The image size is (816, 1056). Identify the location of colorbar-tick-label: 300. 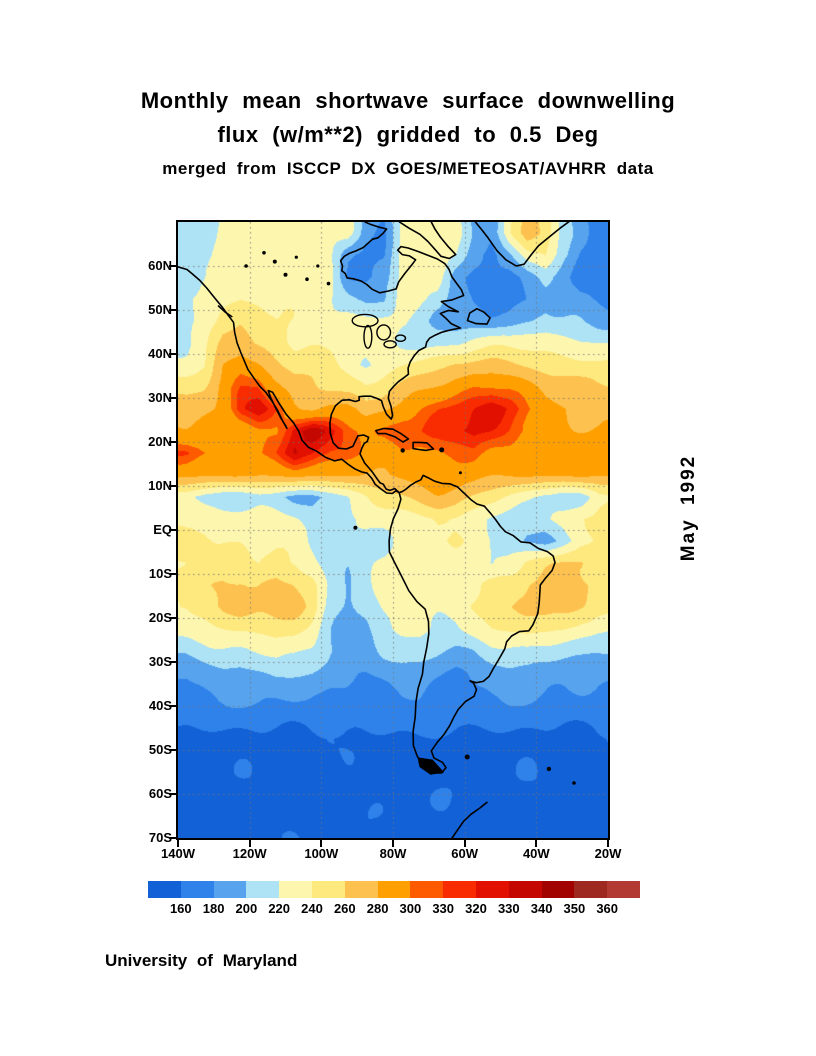
(410, 908).